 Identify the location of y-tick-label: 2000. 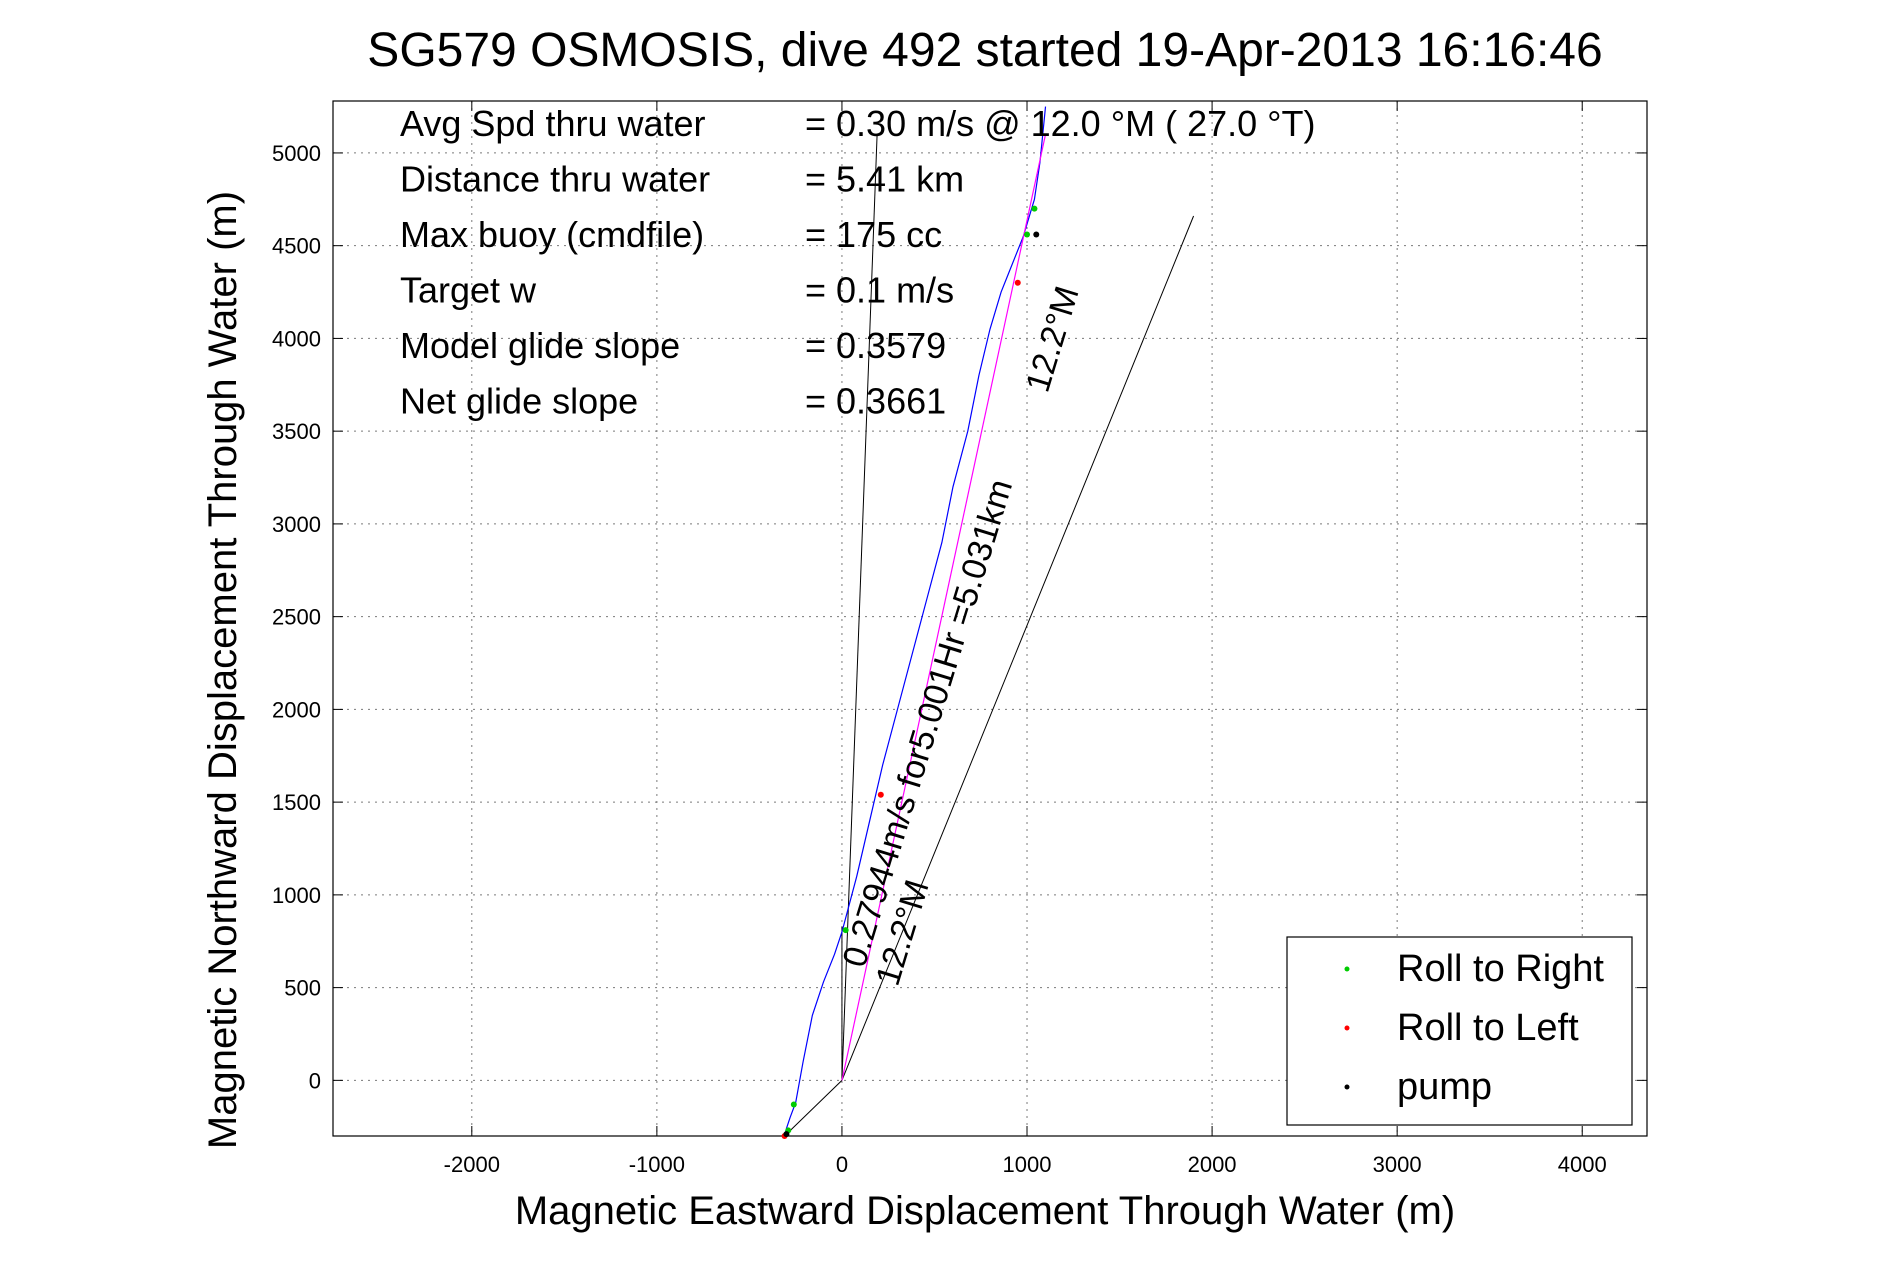
(296, 709).